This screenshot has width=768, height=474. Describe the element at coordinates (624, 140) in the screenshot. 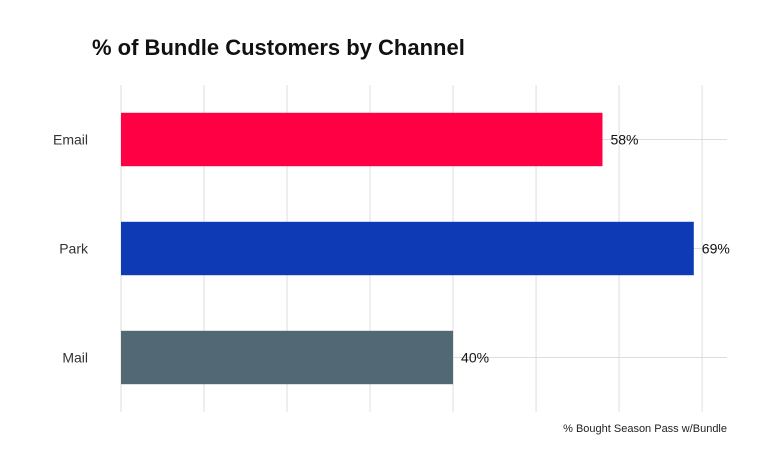

I see `data-label: 58%` at that location.